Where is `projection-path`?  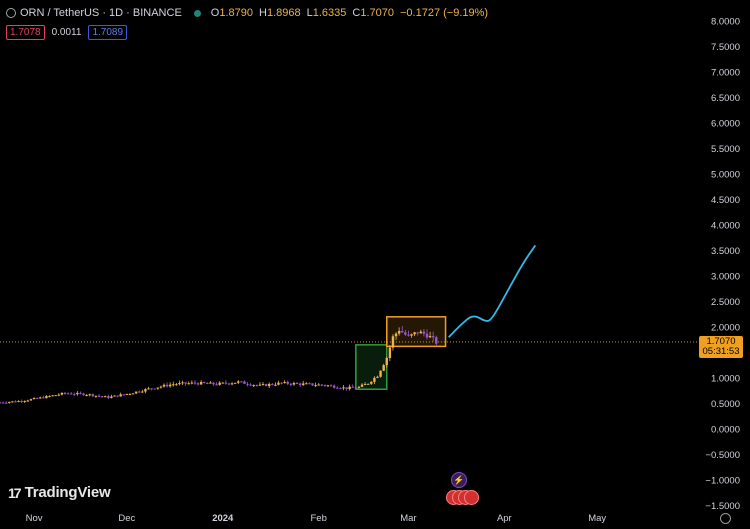 projection-path is located at coordinates (492, 291).